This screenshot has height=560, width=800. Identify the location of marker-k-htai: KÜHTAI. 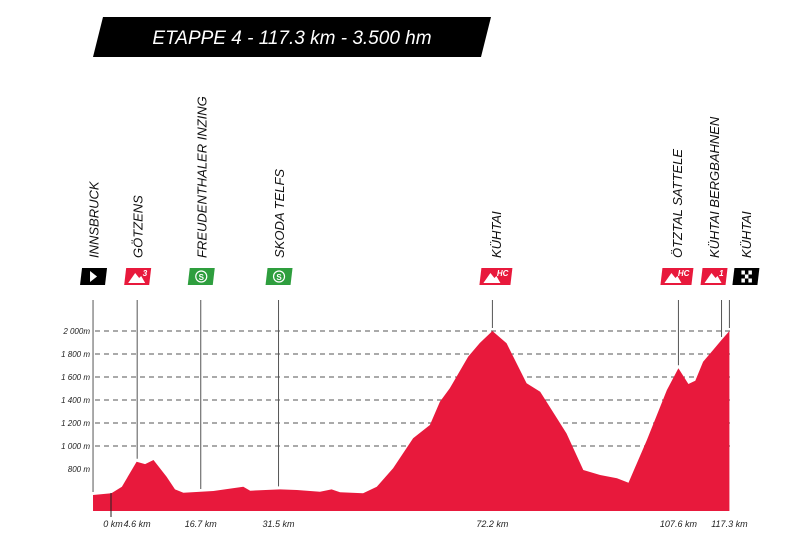
(744, 269).